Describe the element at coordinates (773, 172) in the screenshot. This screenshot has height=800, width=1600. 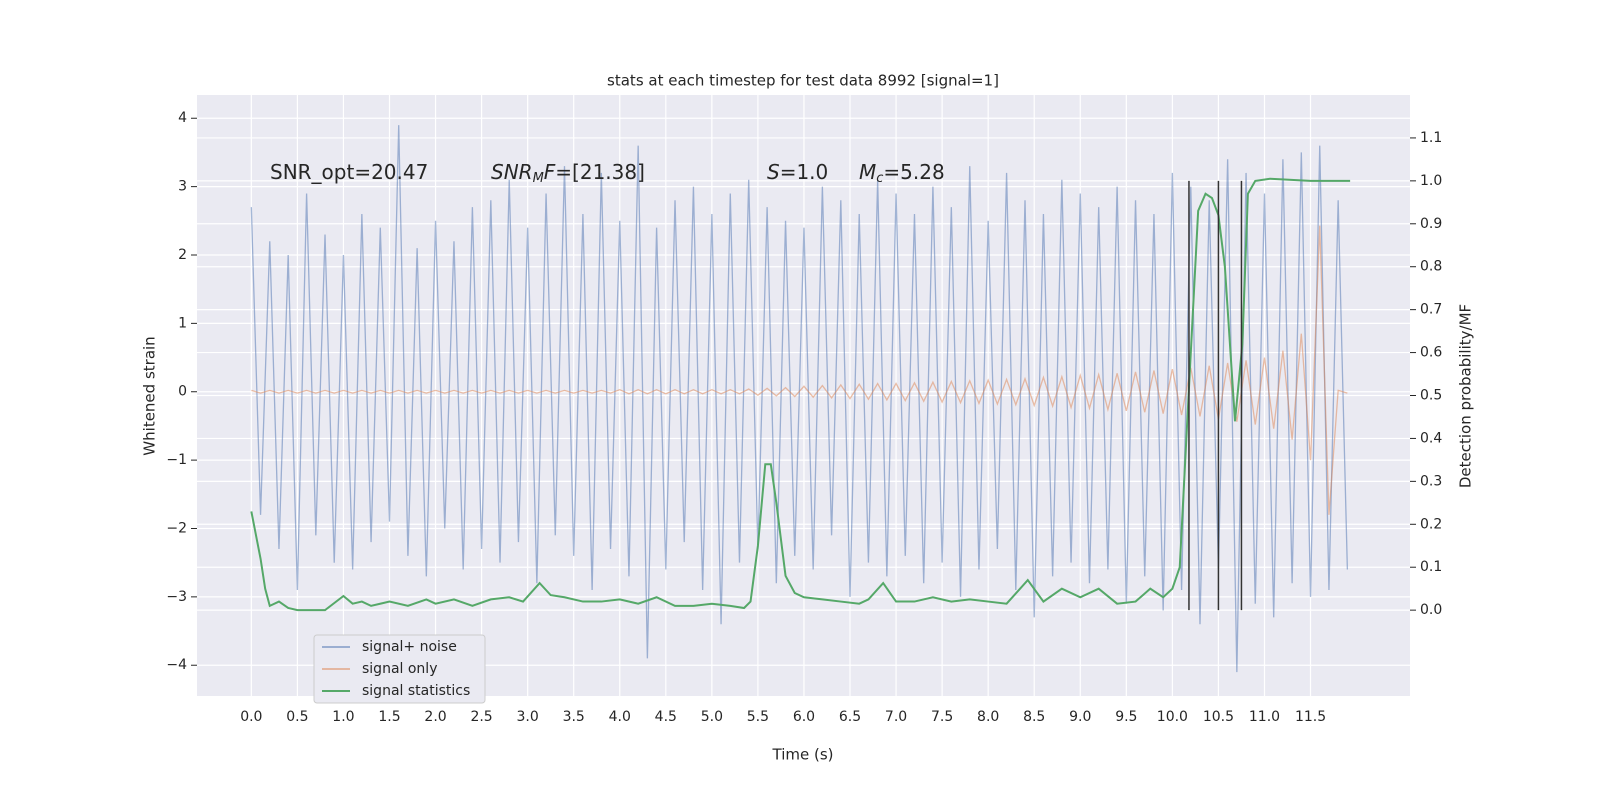
I see `annotation-part: S` at that location.